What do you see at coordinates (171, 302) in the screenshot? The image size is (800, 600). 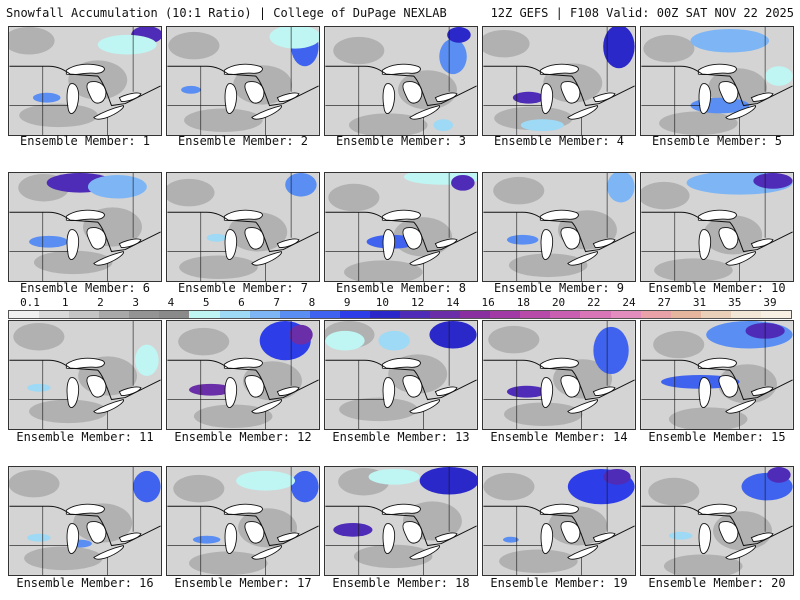 I see `colorbar-label: 4` at bounding box center [171, 302].